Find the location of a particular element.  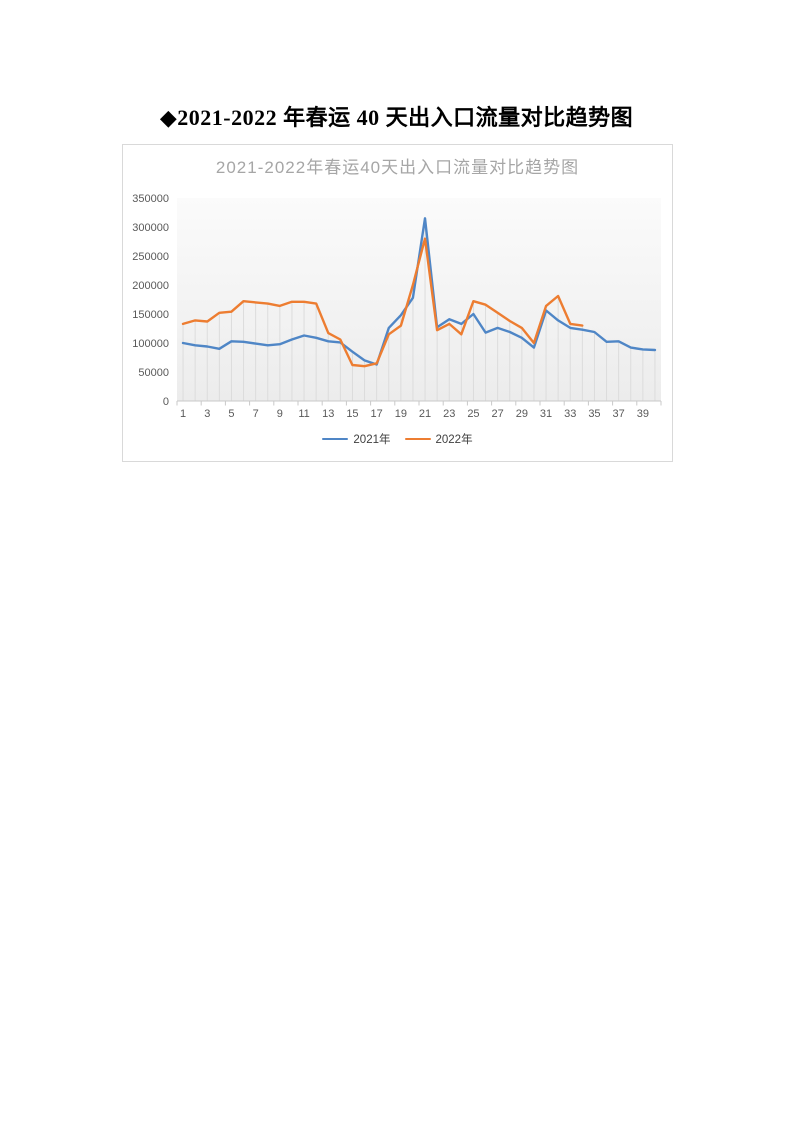

x-axis is located at coordinates (419, 403).